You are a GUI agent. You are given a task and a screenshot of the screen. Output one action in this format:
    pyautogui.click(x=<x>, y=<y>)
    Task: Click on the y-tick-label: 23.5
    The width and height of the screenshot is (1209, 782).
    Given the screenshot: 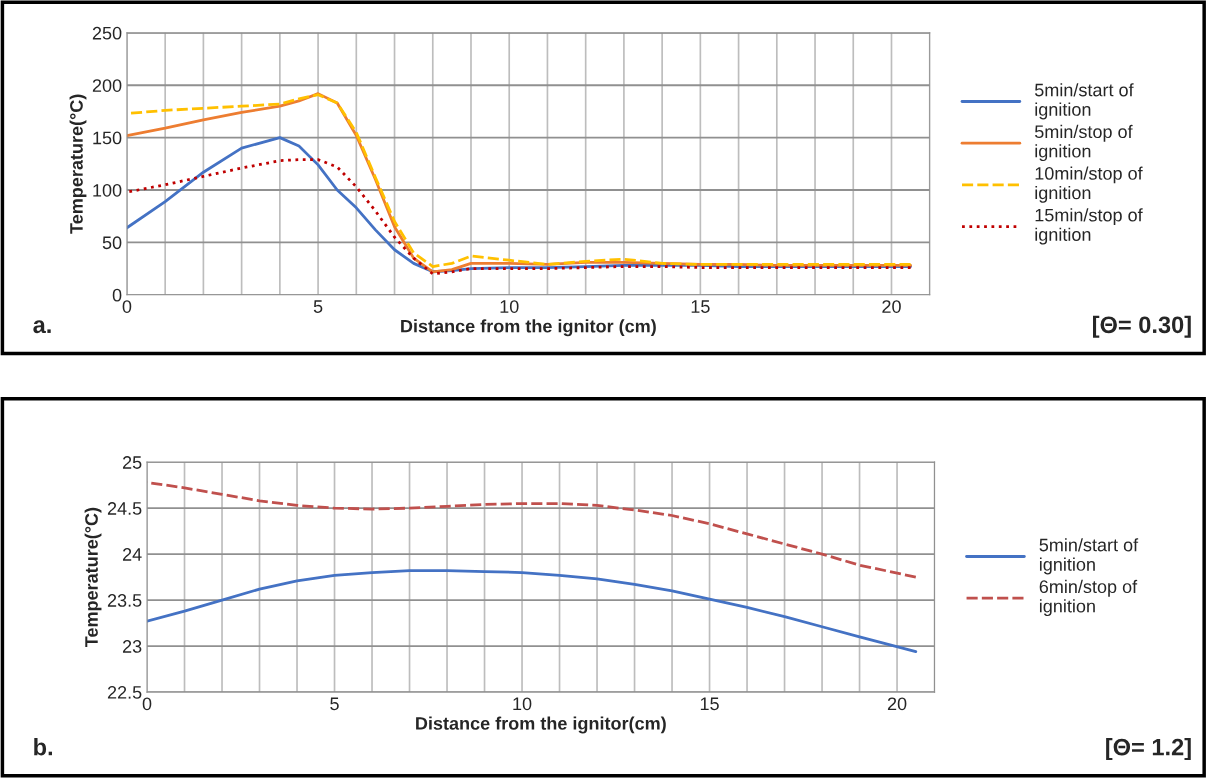 What is the action you would take?
    pyautogui.click(x=124, y=600)
    